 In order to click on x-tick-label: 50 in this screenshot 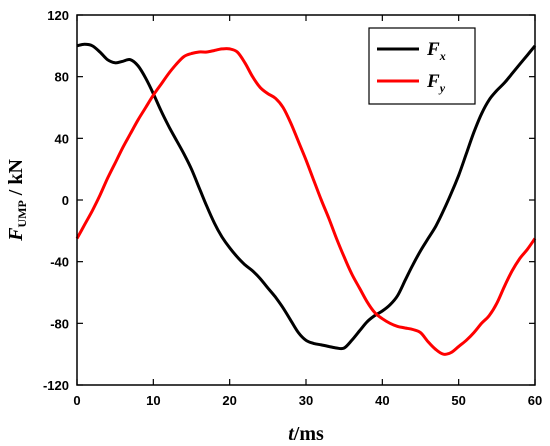, I will do `click(458, 400)`.